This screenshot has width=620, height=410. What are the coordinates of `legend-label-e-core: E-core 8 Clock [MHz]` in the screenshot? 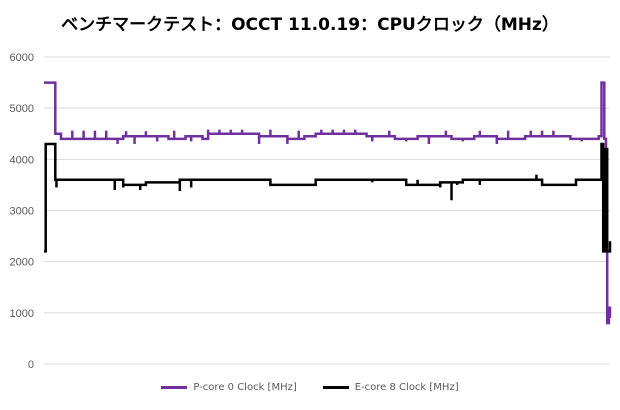 It's located at (406, 387).